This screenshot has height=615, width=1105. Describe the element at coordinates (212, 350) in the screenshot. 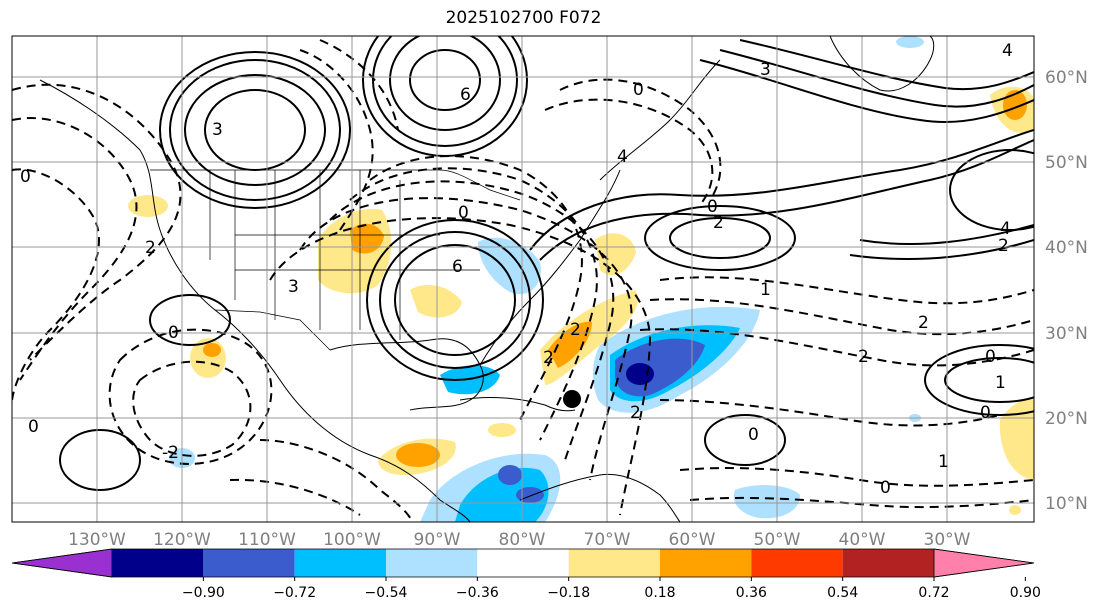

I see `shade-mexico-pos-mid` at that location.